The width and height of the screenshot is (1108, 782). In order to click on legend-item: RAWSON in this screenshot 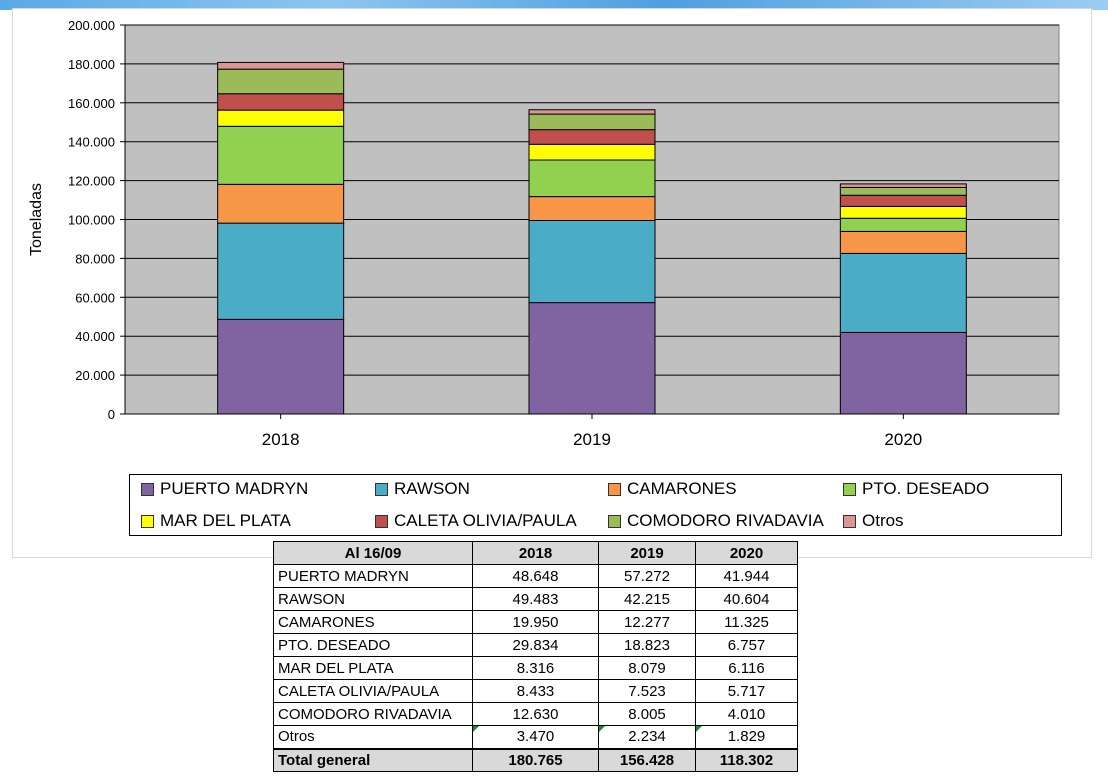, I will do `click(422, 489)`.